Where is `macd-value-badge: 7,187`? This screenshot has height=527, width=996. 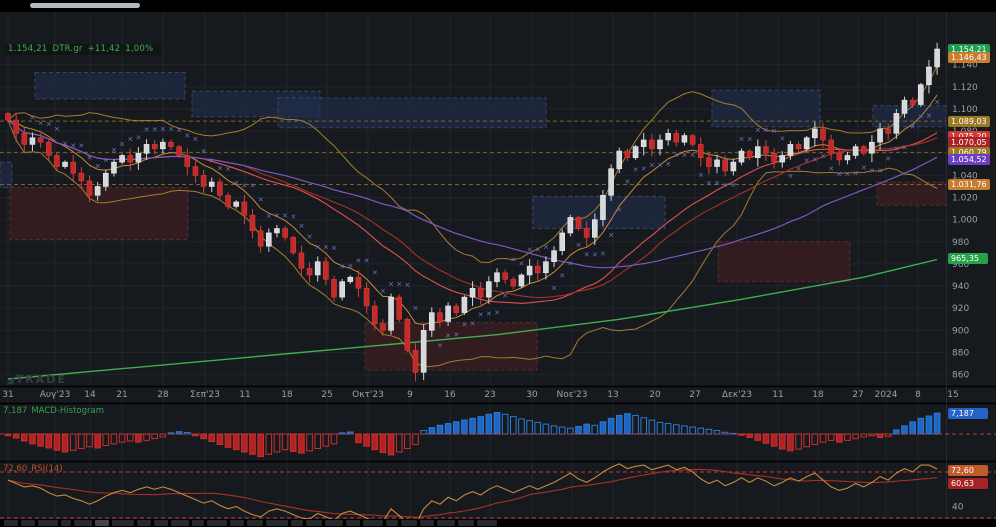
macd-value-badge: 7,187 is located at coordinates (968, 413).